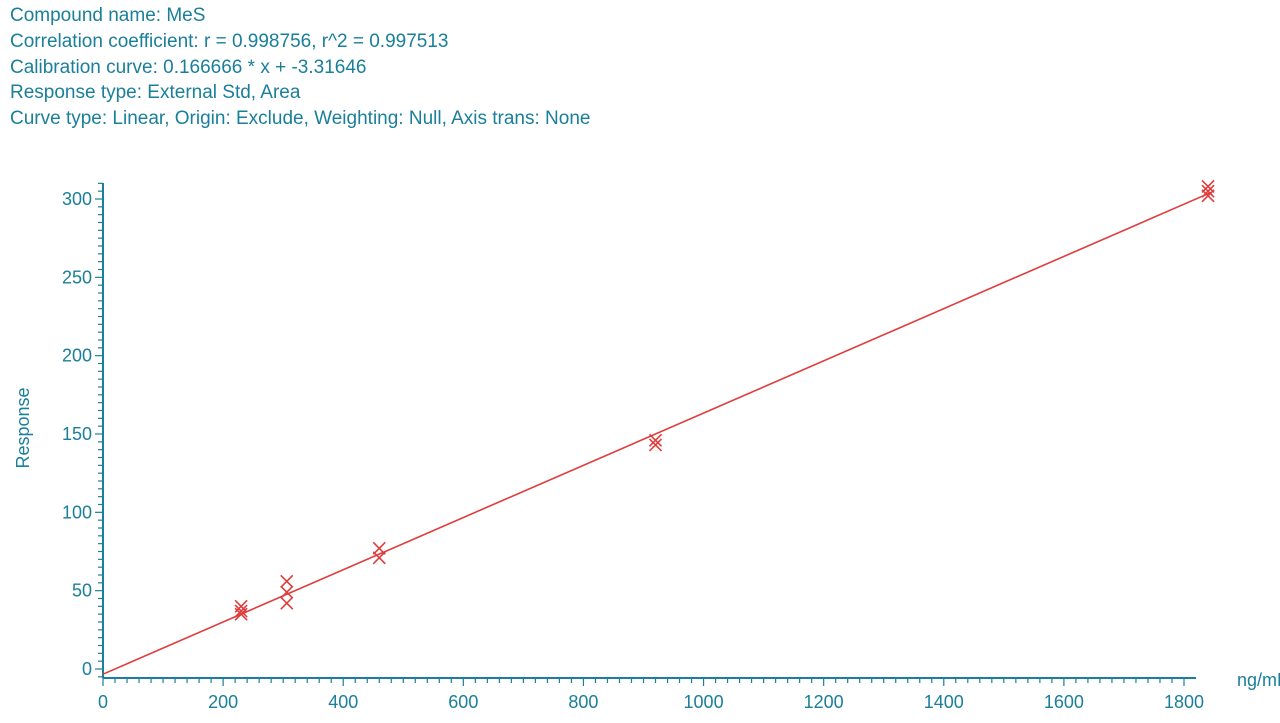  I want to click on y-axis-title: Response, so click(23, 427).